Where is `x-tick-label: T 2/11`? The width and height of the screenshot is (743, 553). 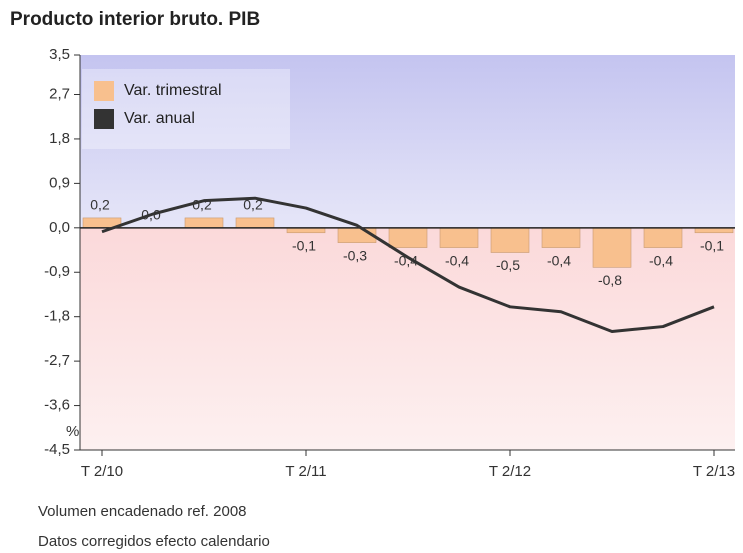 x-tick-label: T 2/11 is located at coordinates (305, 471).